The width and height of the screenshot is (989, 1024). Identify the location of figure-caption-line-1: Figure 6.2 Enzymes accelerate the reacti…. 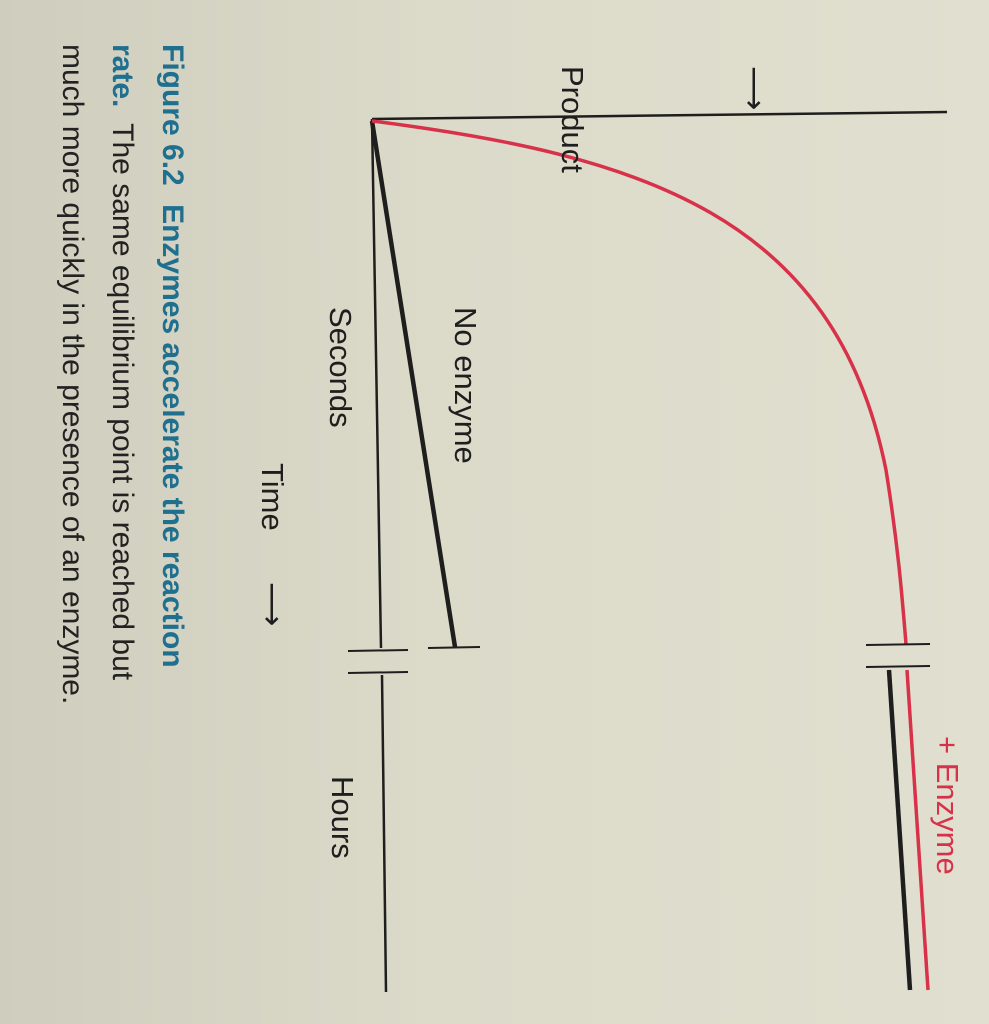
(172, 356).